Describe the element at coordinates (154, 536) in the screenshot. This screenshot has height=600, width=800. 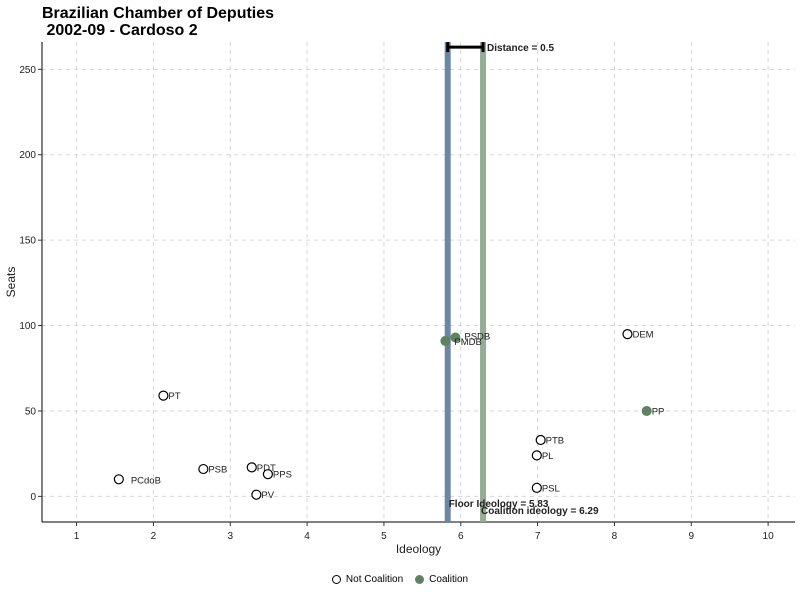
I see `x-tick-label: 2` at that location.